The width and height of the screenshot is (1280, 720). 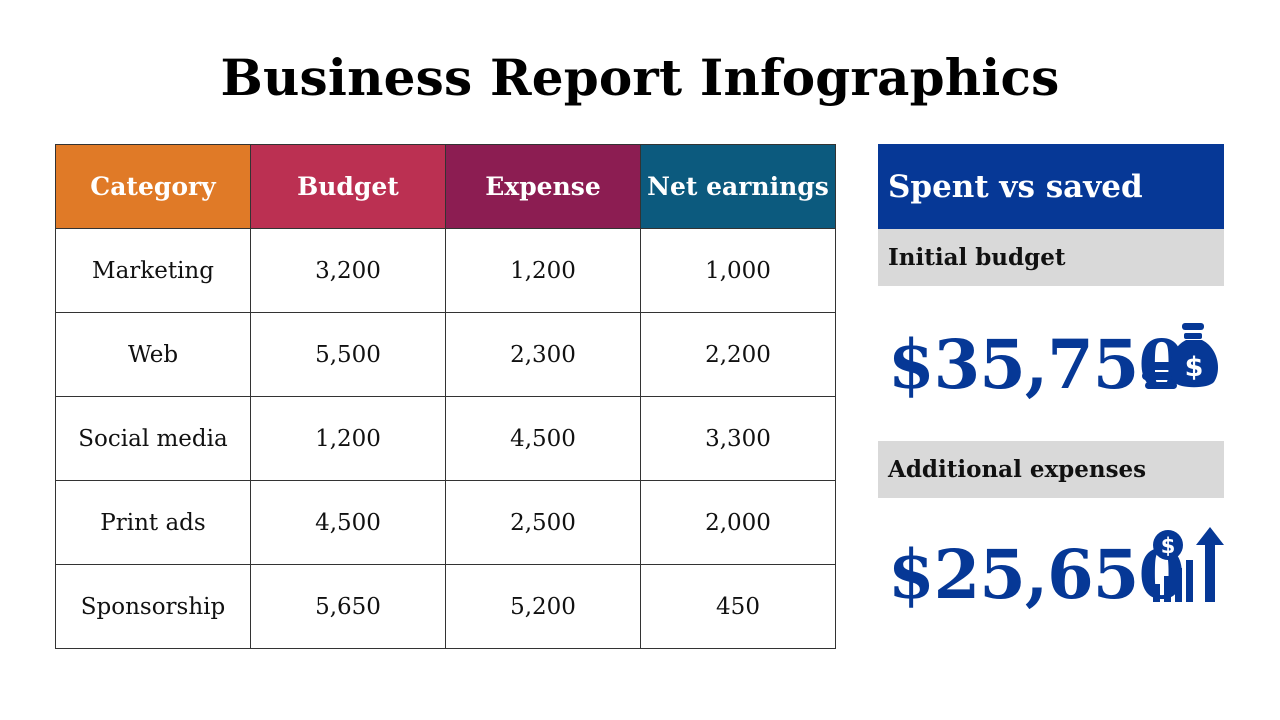 I want to click on cell-expense: 2,500, so click(x=543, y=522).